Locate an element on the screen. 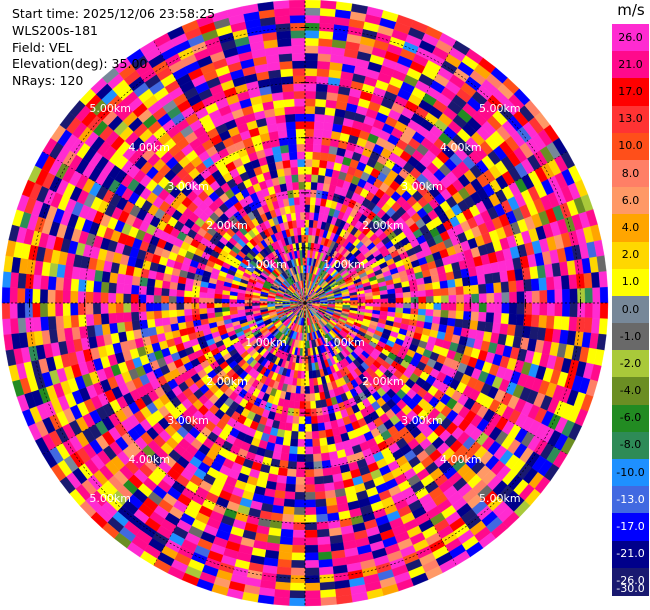  range-ring-label: 2.00km is located at coordinates (383, 381).